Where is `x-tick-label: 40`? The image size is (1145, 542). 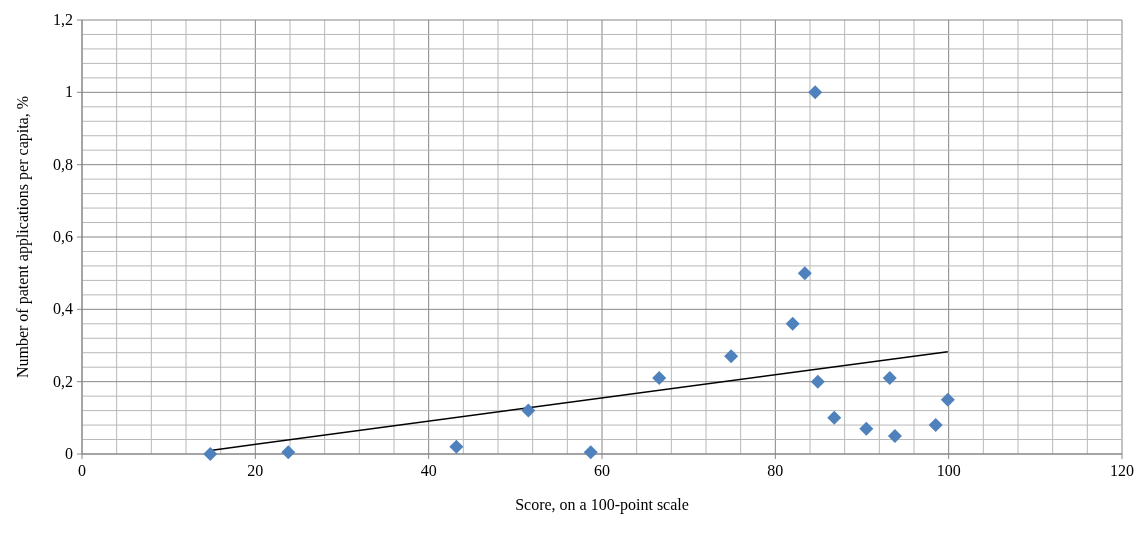
x-tick-label: 40 is located at coordinates (428, 470).